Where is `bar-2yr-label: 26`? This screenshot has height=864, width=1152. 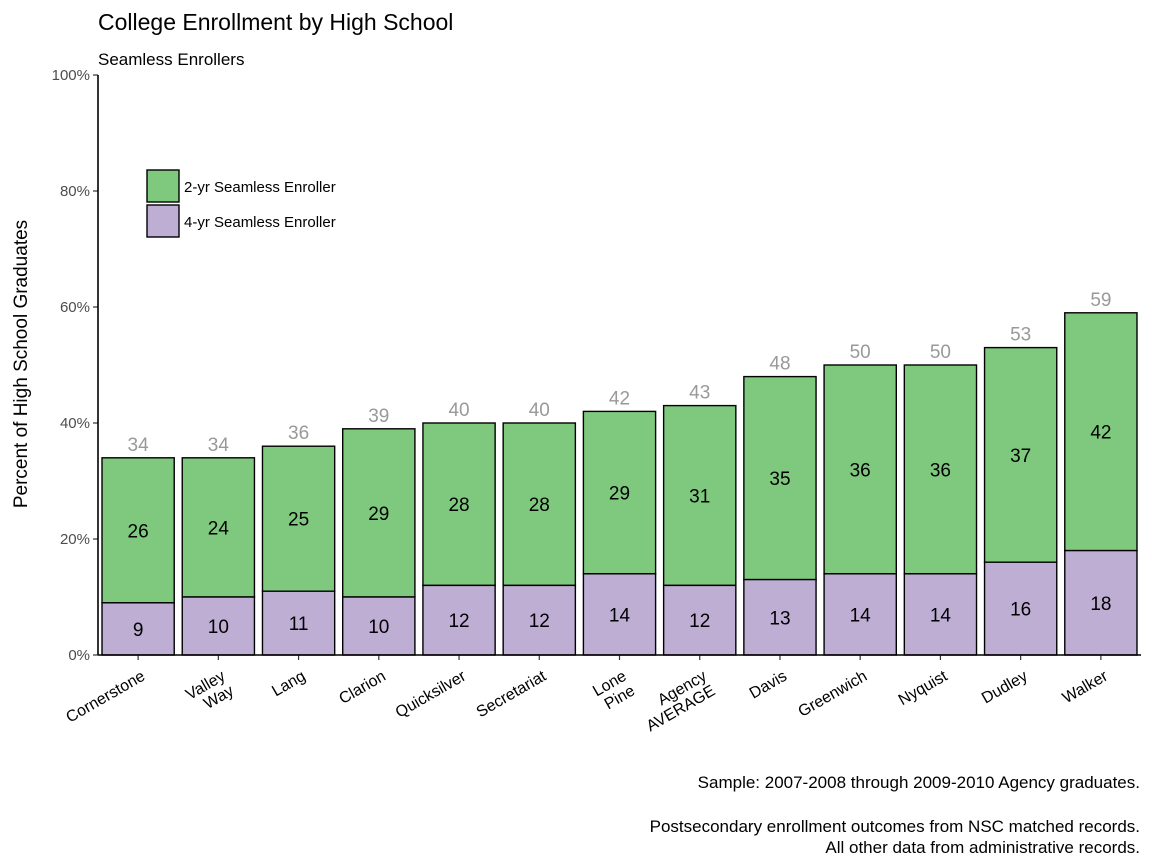
bar-2yr-label: 26 is located at coordinates (138, 531).